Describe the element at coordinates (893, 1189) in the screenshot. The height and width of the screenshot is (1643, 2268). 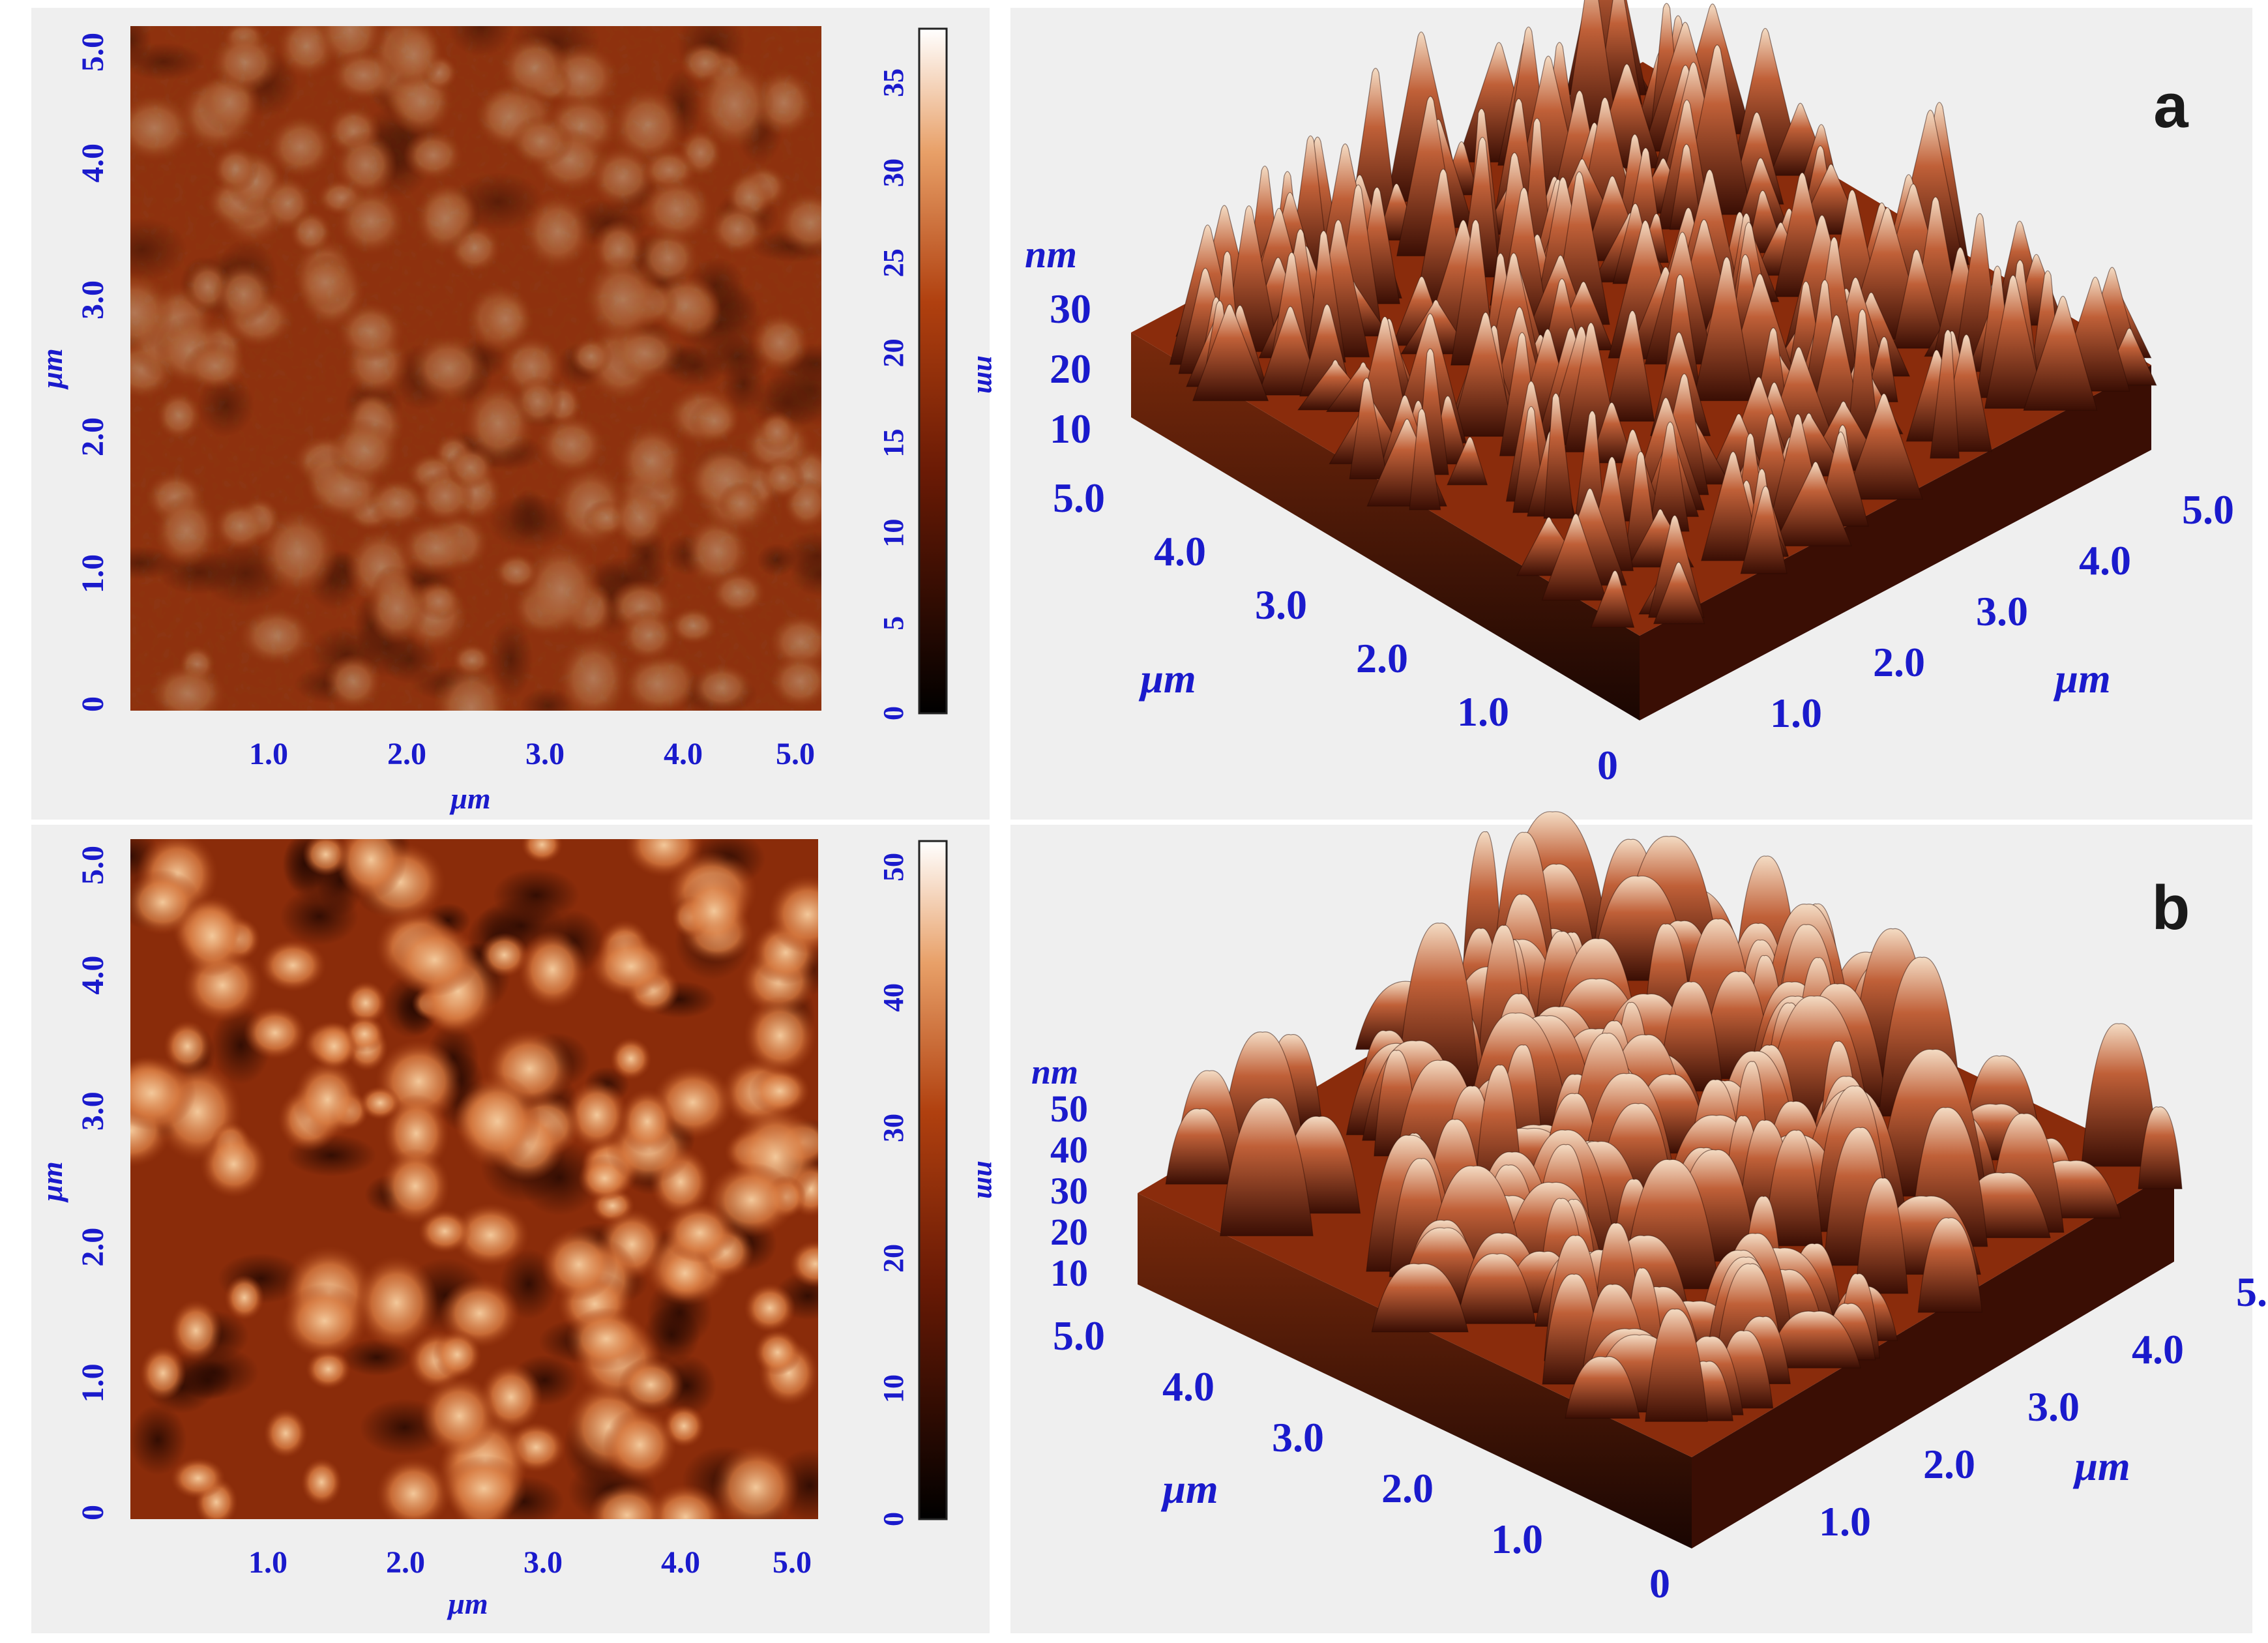
I see `panel-b-colorbar-ticks: 0 10 20 30 40 50` at that location.